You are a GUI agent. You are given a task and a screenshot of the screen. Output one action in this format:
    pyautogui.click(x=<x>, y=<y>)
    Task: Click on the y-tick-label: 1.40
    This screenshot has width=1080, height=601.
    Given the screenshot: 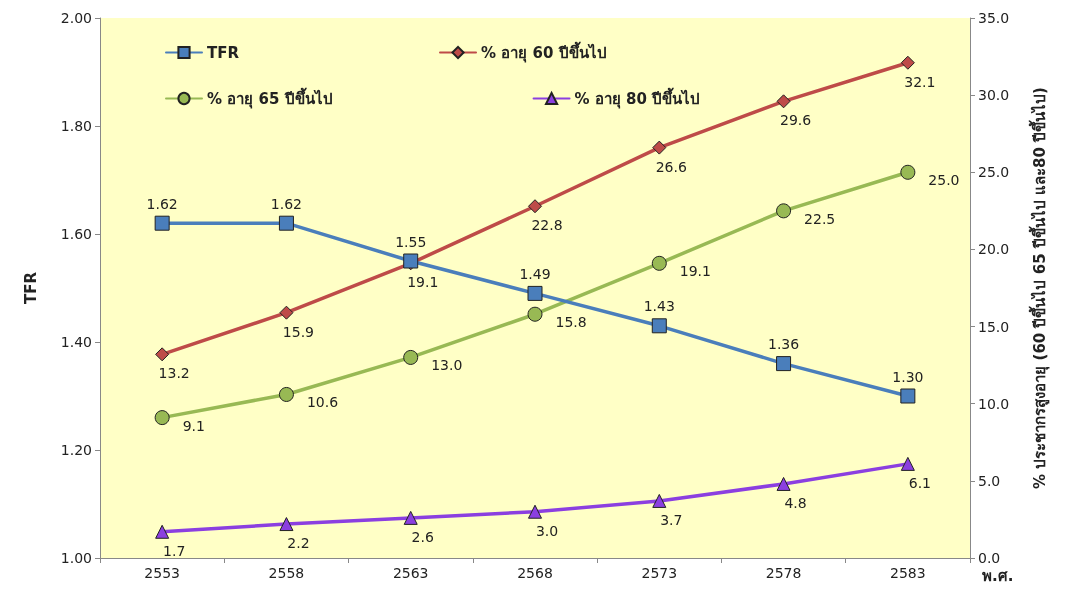 What is the action you would take?
    pyautogui.click(x=76, y=342)
    